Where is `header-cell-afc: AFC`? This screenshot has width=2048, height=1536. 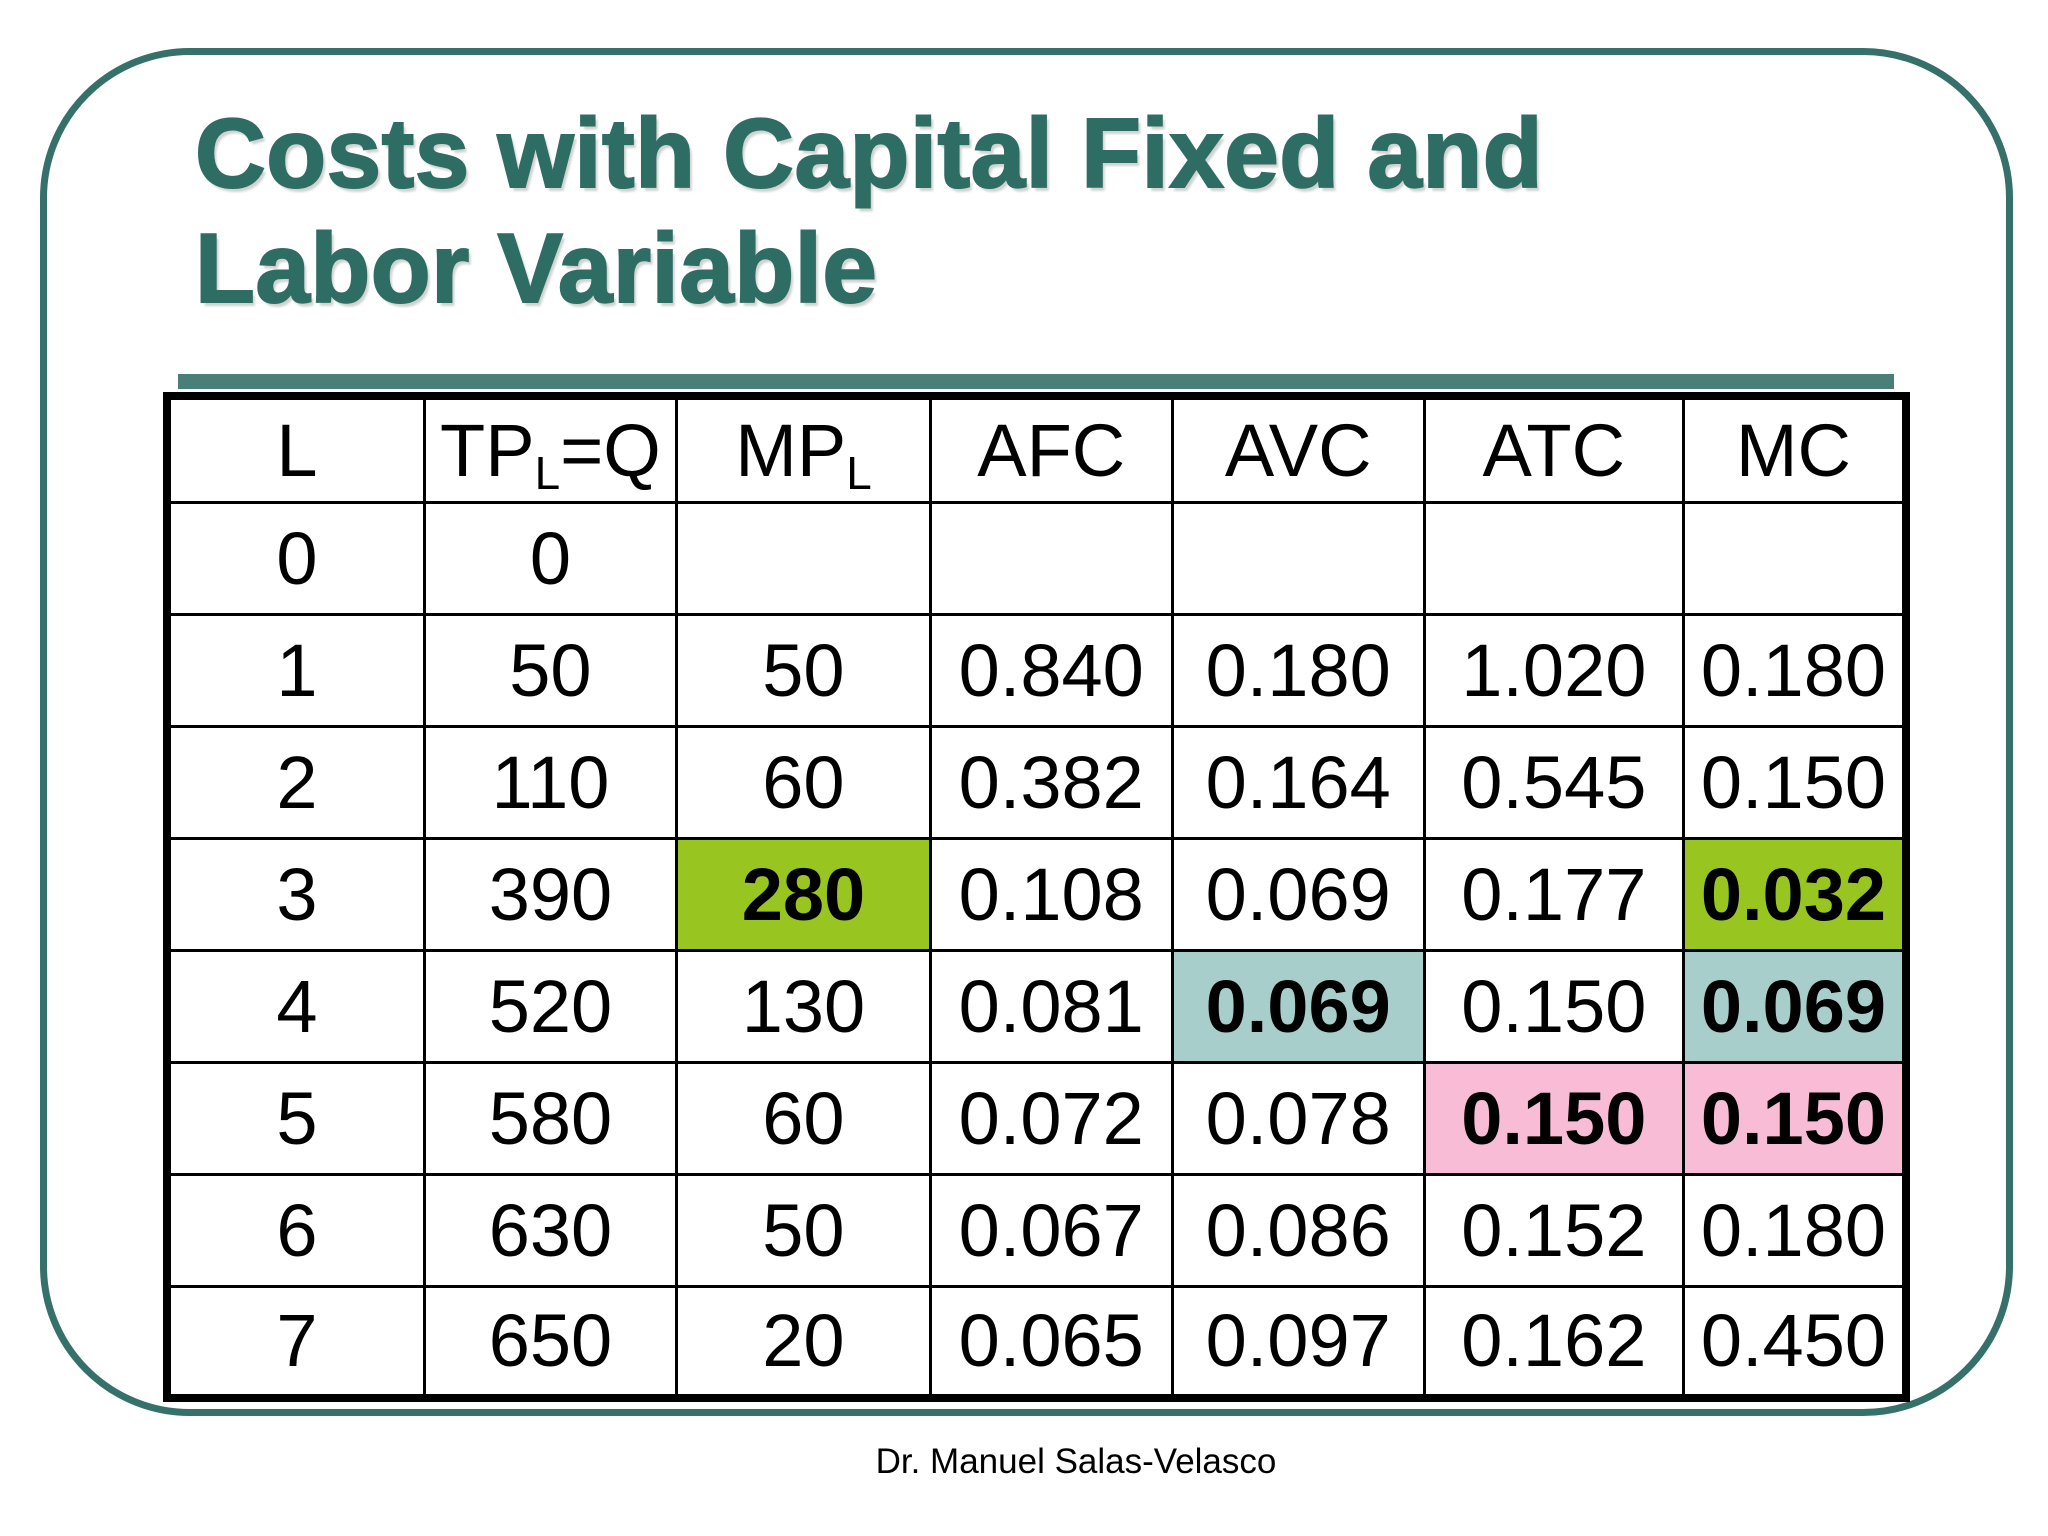
header-cell-afc: AFC is located at coordinates (1051, 449).